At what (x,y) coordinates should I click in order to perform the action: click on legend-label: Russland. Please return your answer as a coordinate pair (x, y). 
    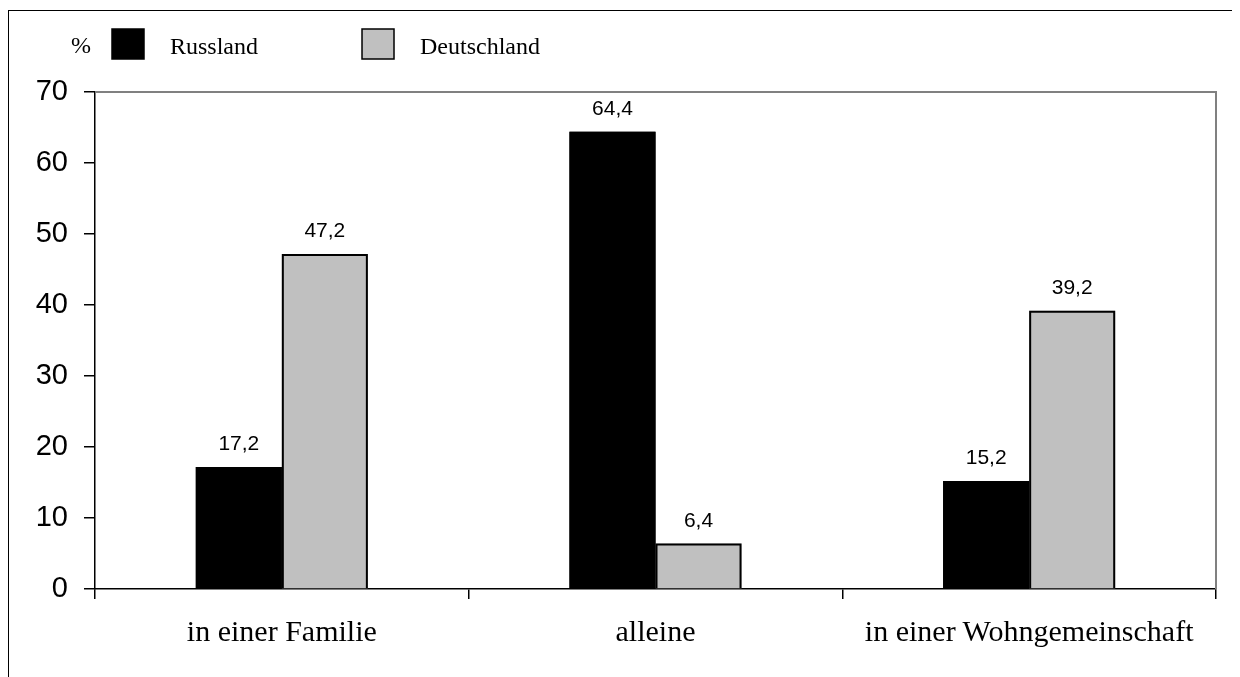
    Looking at the image, I should click on (214, 46).